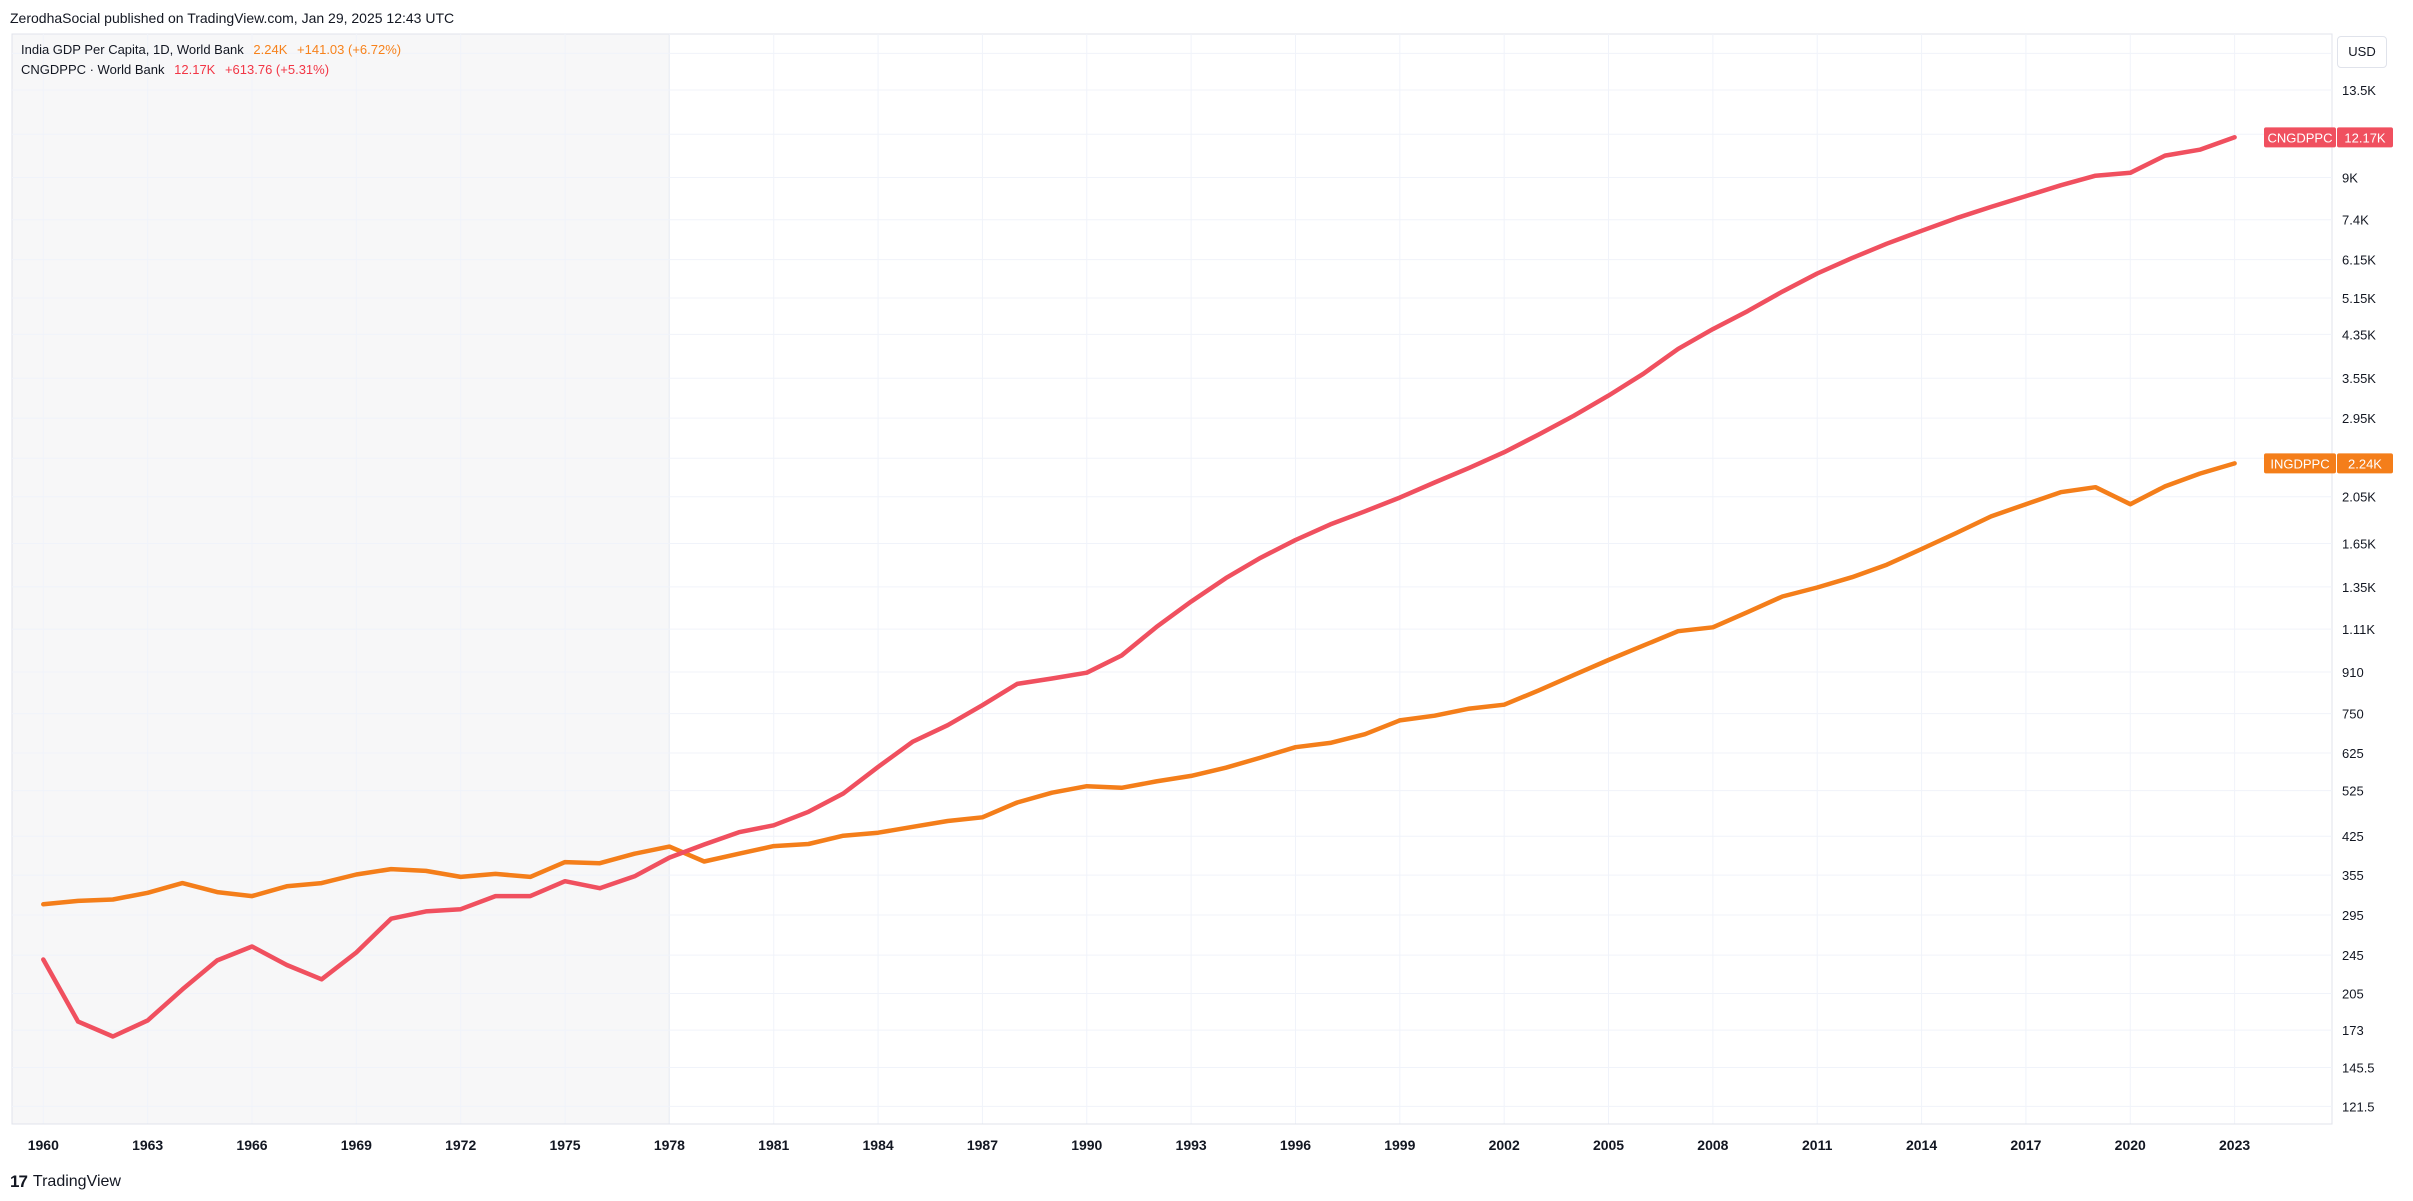 Image resolution: width=2413 pixels, height=1201 pixels. I want to click on x-tick-label: 2005, so click(1608, 1145).